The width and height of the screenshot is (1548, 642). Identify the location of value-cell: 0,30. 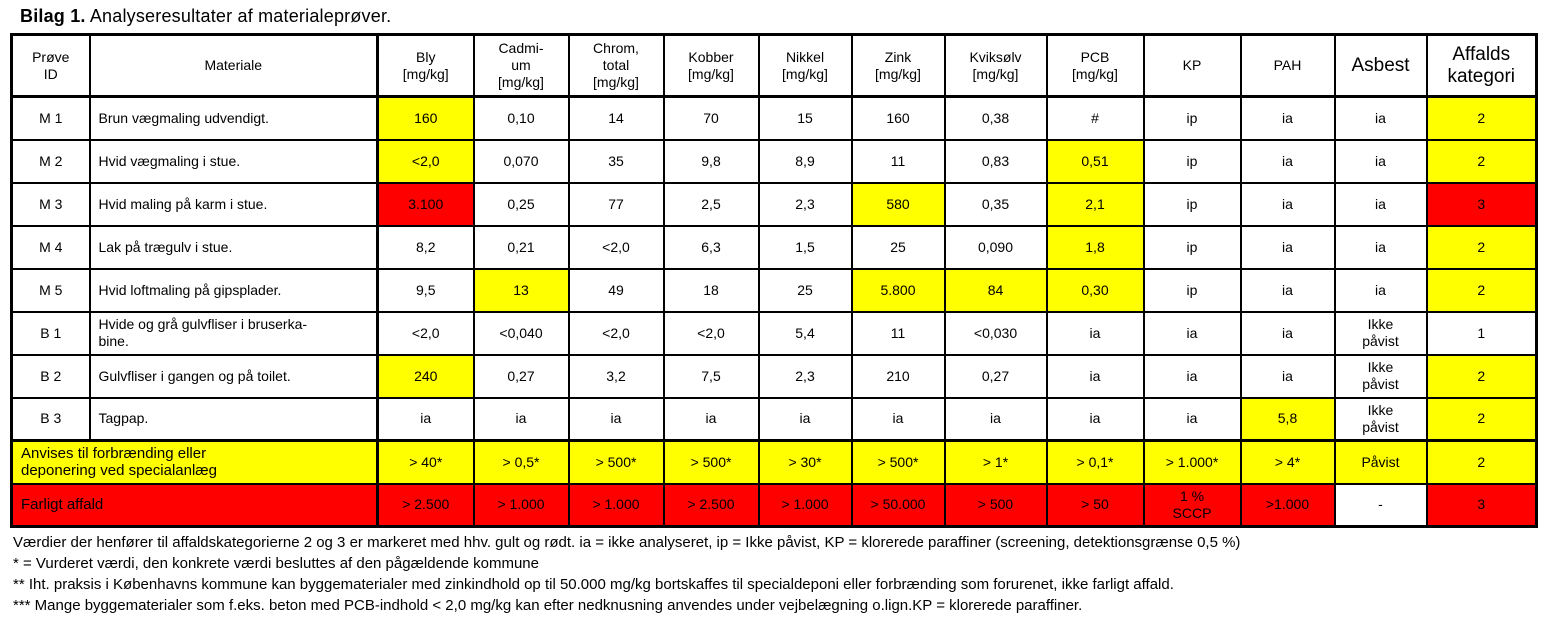
(1095, 290).